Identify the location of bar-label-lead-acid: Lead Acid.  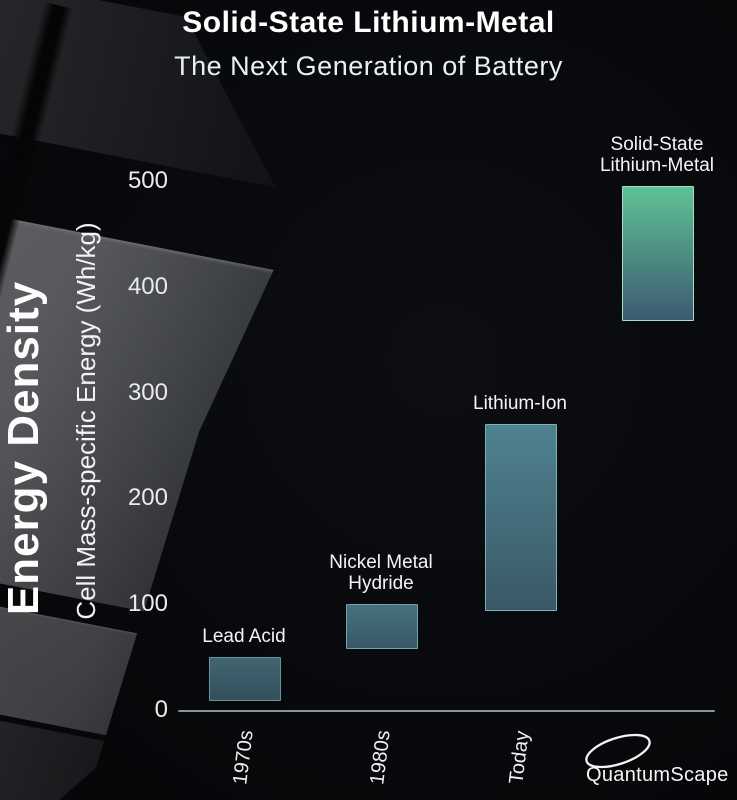
(244, 636).